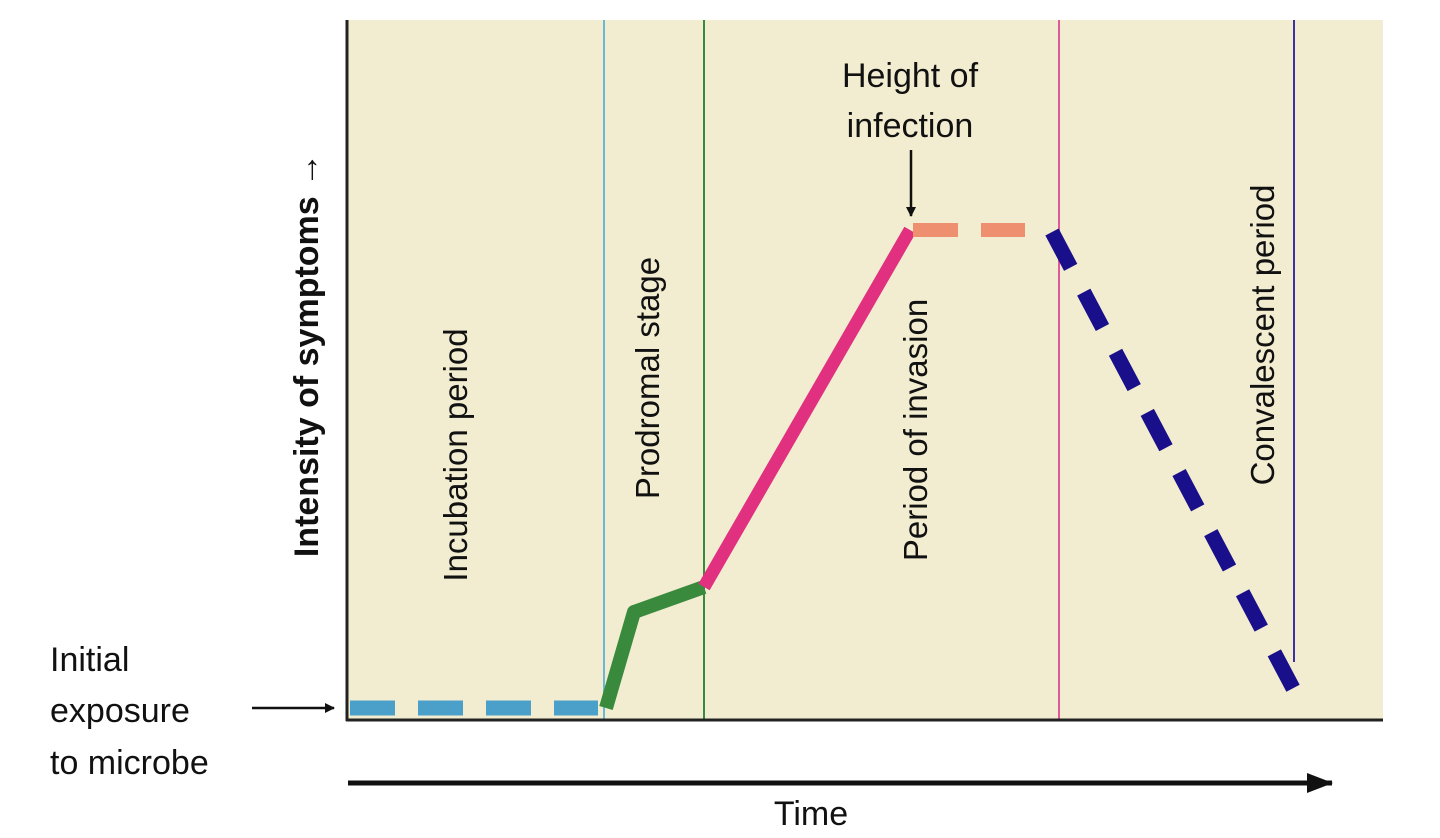  Describe the element at coordinates (910, 76) in the screenshot. I see `peak-annotation-line1: Height of` at that location.